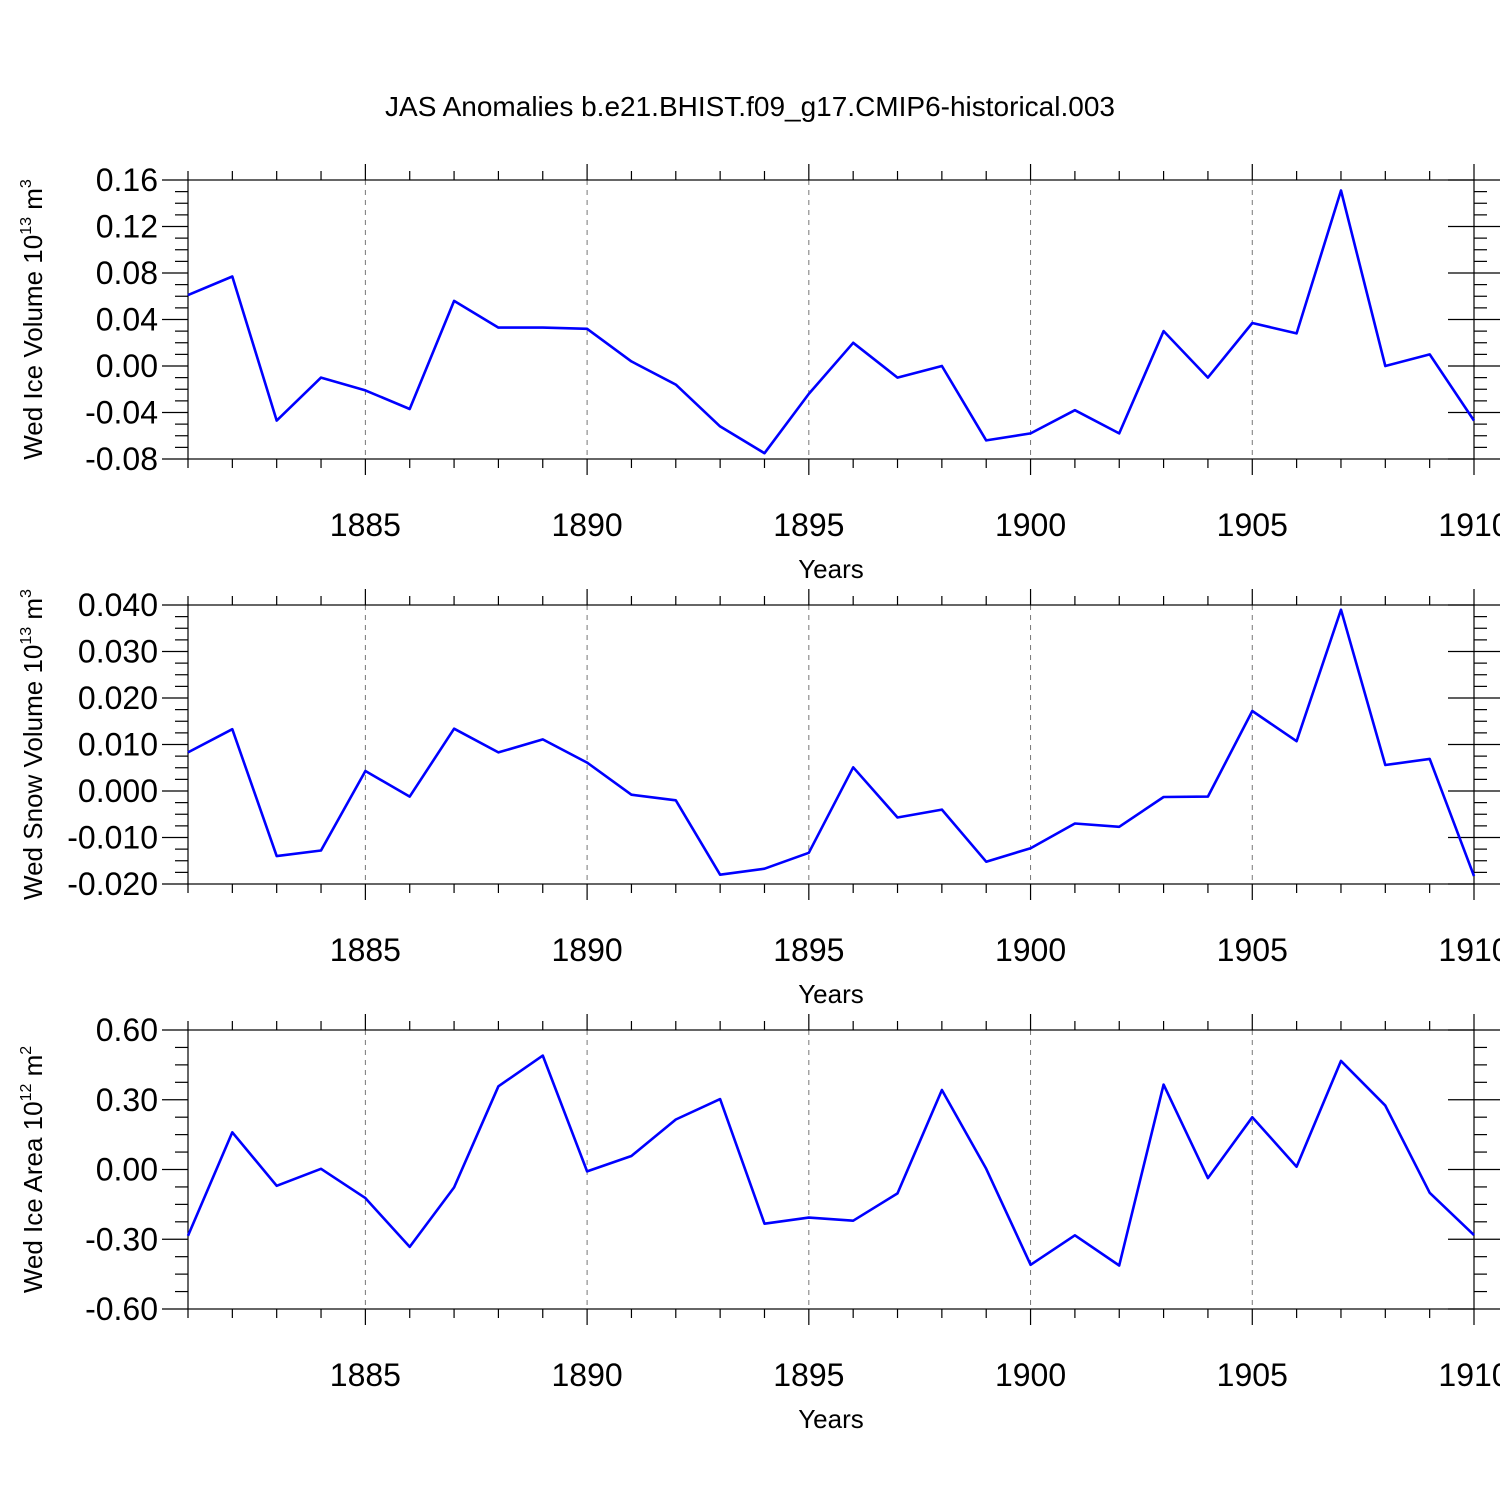 The image size is (1500, 1500). What do you see at coordinates (118, 698) in the screenshot?
I see `y-tick-label: 0.020` at bounding box center [118, 698].